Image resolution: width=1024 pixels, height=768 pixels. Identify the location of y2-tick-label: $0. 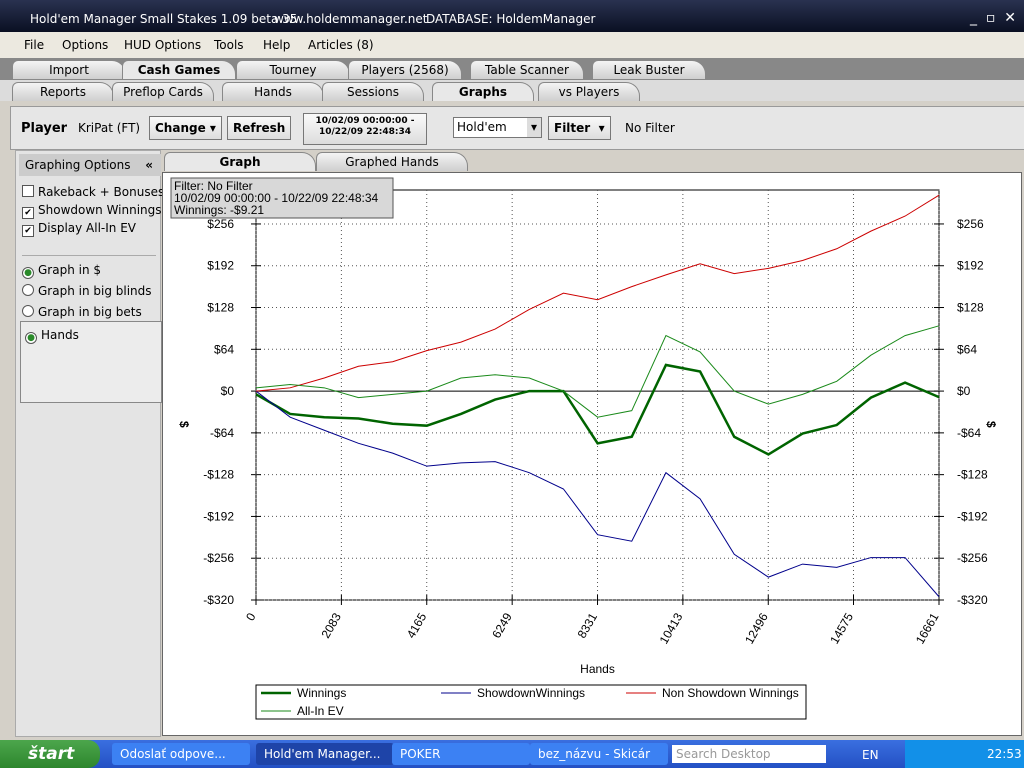
(964, 391).